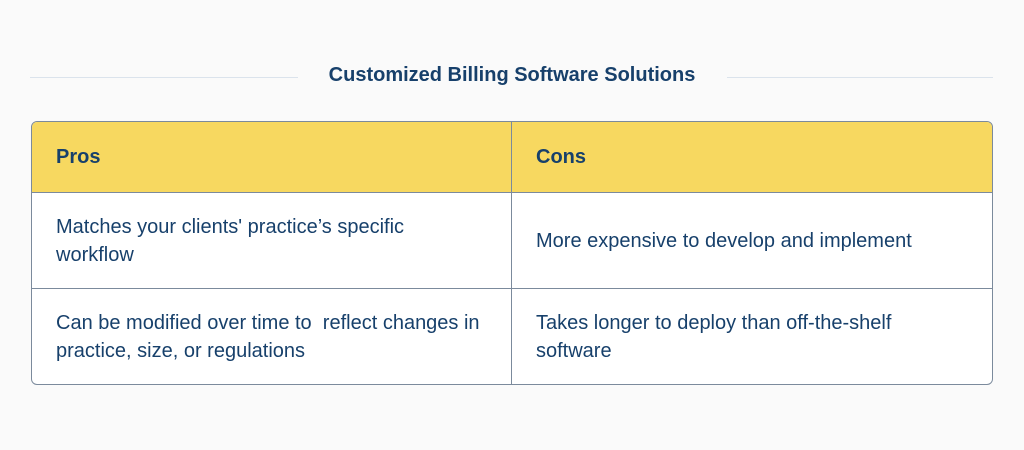  I want to click on table-header-row: Pros Cons, so click(512, 157).